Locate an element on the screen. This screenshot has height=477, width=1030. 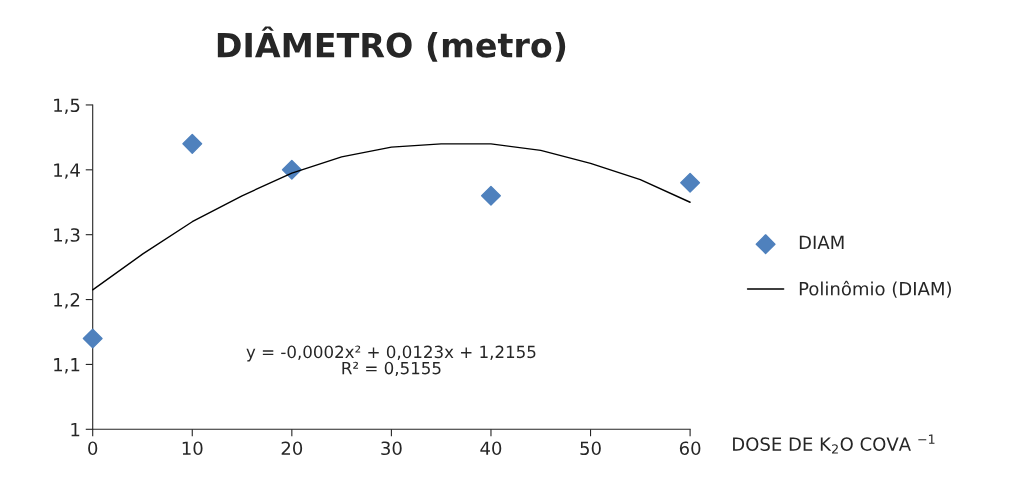
x-tick-label: 50 is located at coordinates (590, 448).